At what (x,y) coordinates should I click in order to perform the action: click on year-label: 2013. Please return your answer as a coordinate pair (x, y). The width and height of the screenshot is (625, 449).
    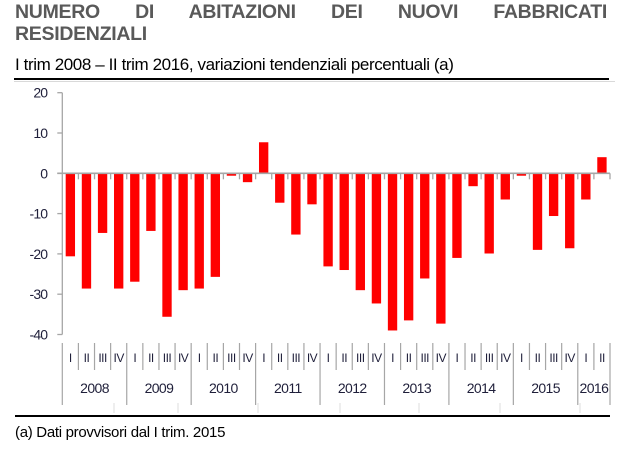
    Looking at the image, I should click on (417, 388).